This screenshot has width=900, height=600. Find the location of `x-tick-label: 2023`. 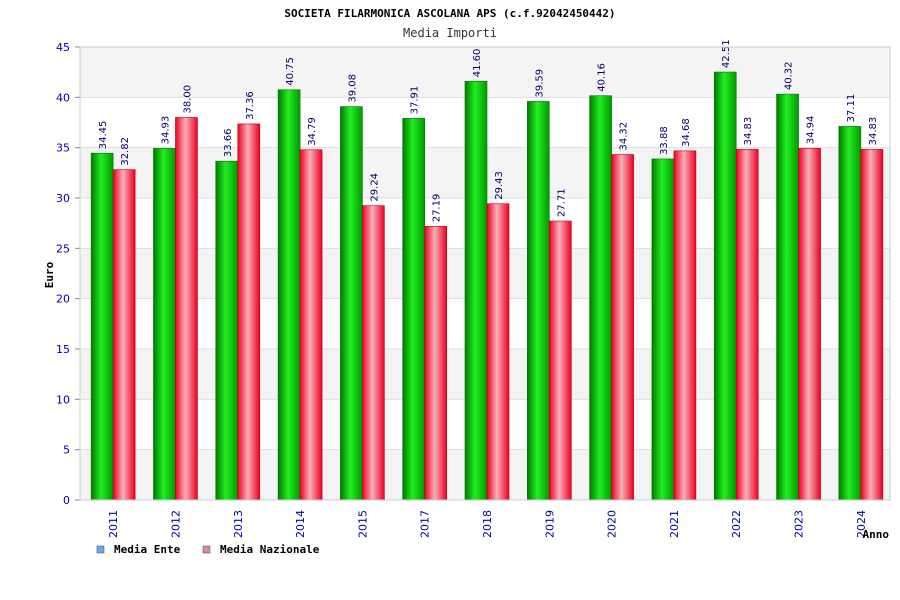

x-tick-label: 2023 is located at coordinates (799, 524).